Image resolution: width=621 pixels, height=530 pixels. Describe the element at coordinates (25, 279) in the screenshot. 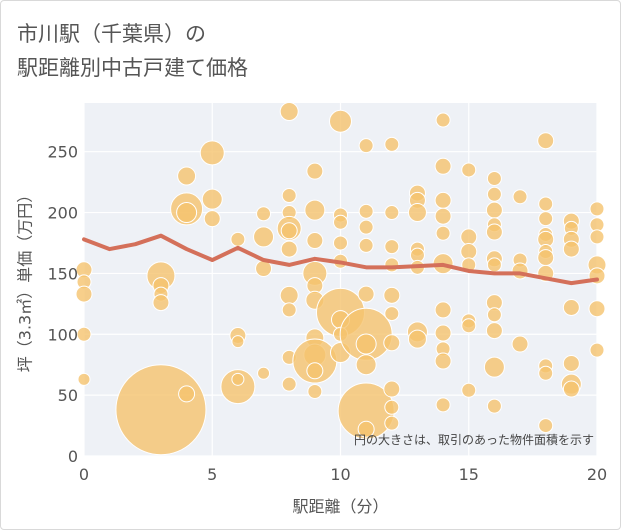

I see `y-axis-label: 坪（3.3㎡）単価（万円）` at that location.